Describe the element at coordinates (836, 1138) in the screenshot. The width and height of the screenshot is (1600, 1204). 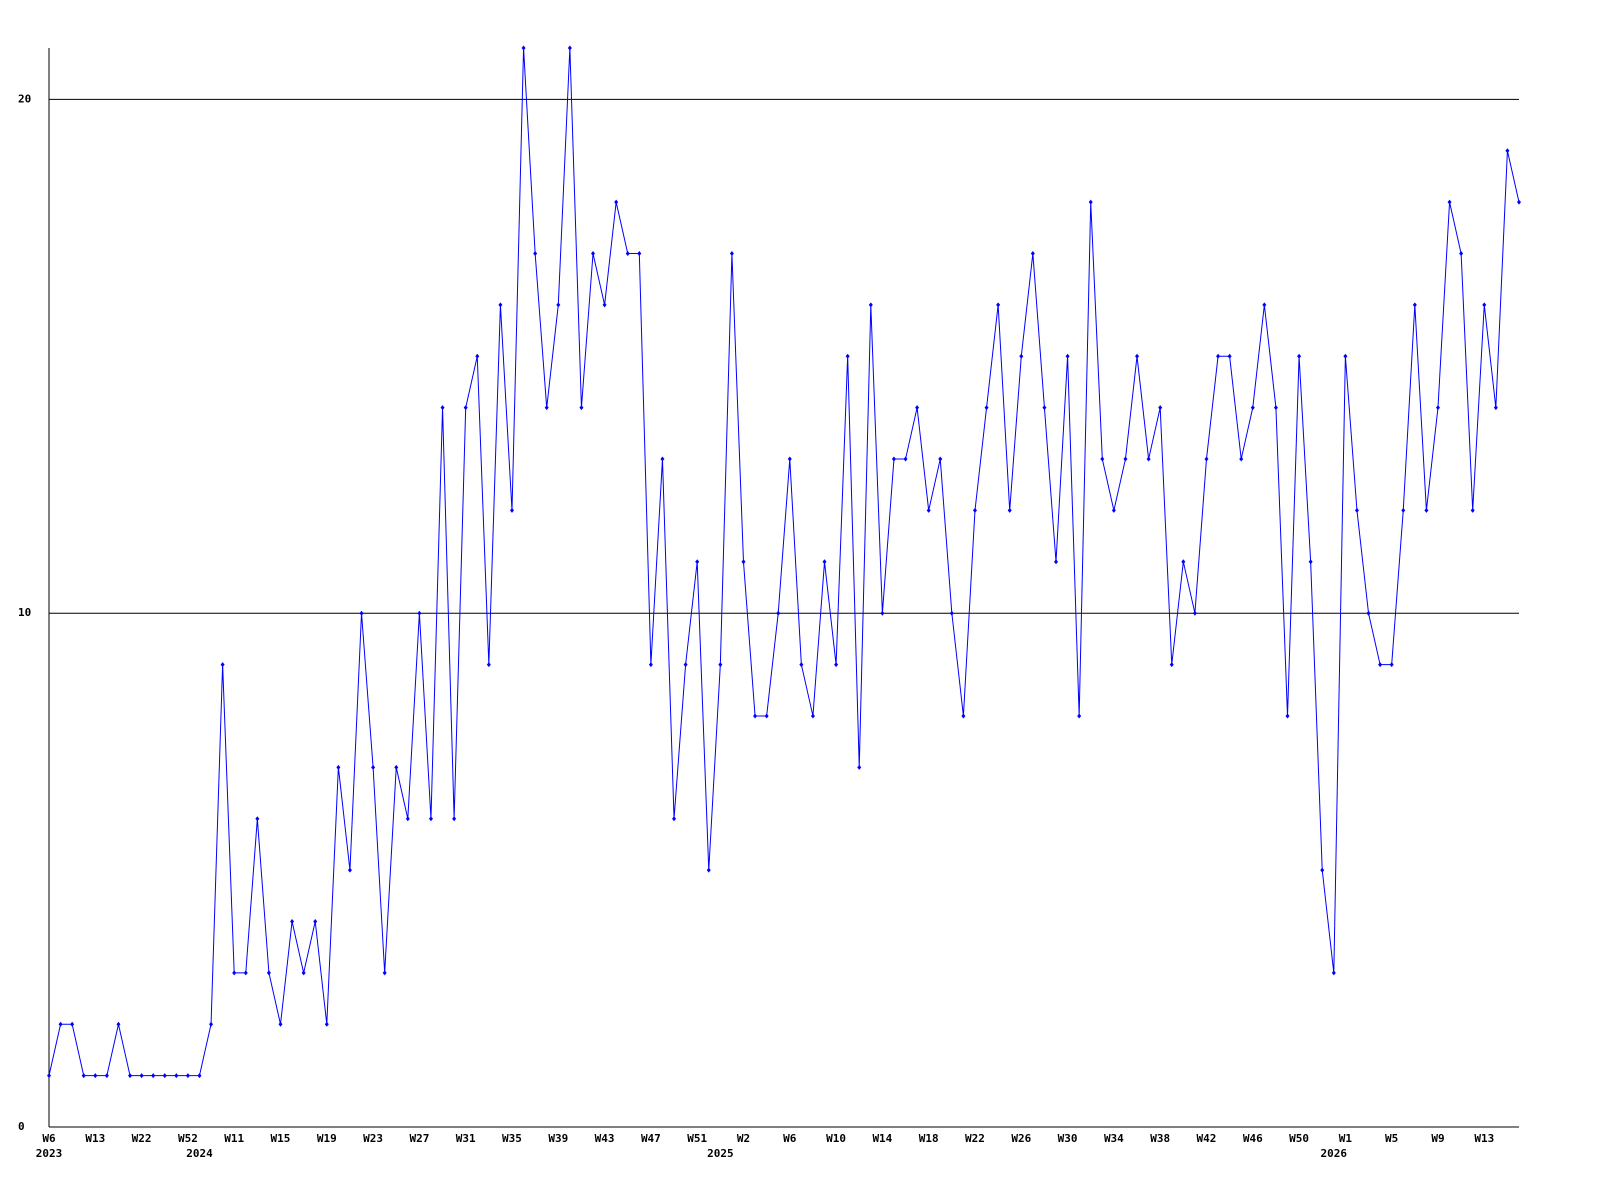
I see `x-tick-label: W10` at that location.